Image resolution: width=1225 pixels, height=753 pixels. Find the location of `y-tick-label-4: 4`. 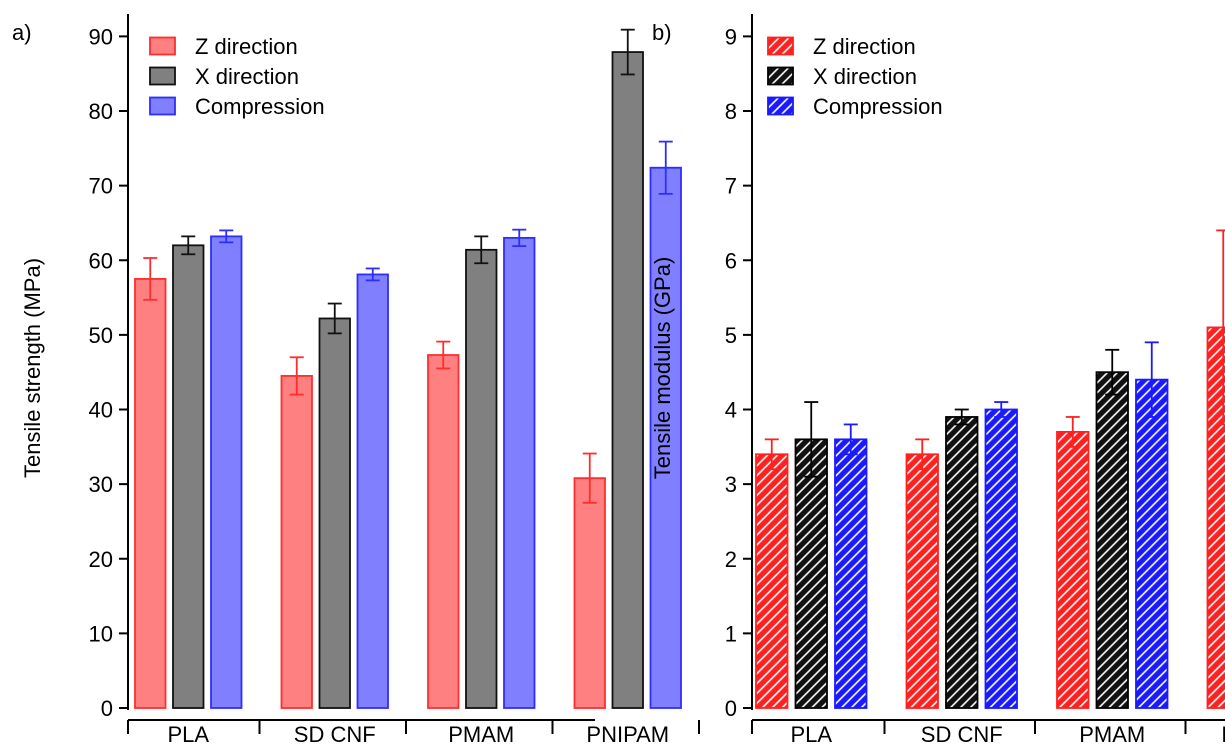

y-tick-label-4: 4 is located at coordinates (731, 410).